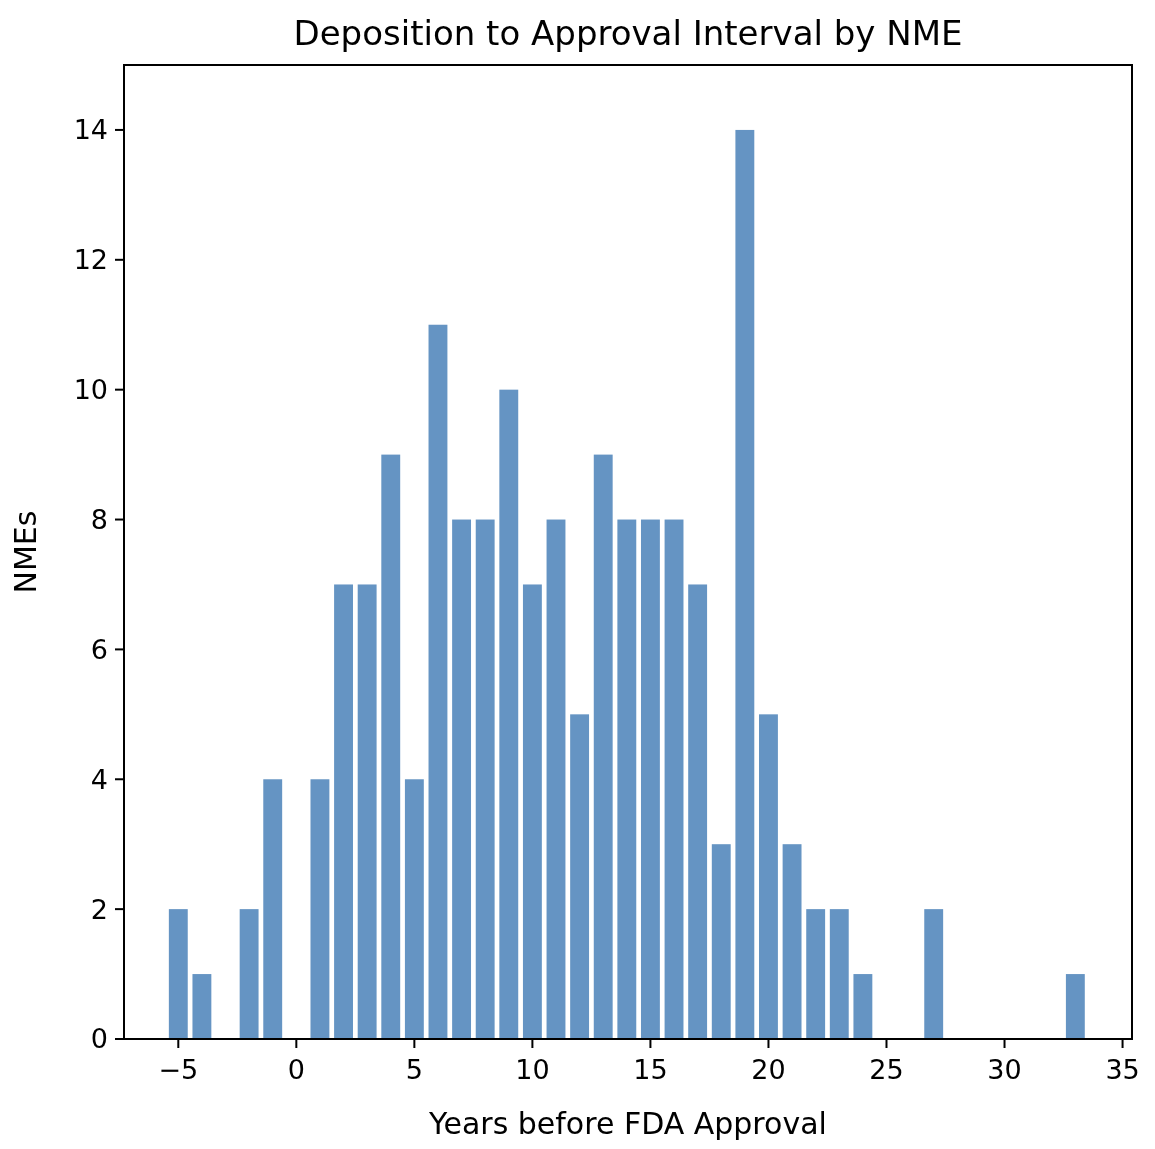 The width and height of the screenshot is (1155, 1149). I want to click on y-tick-label: 14, so click(90, 130).